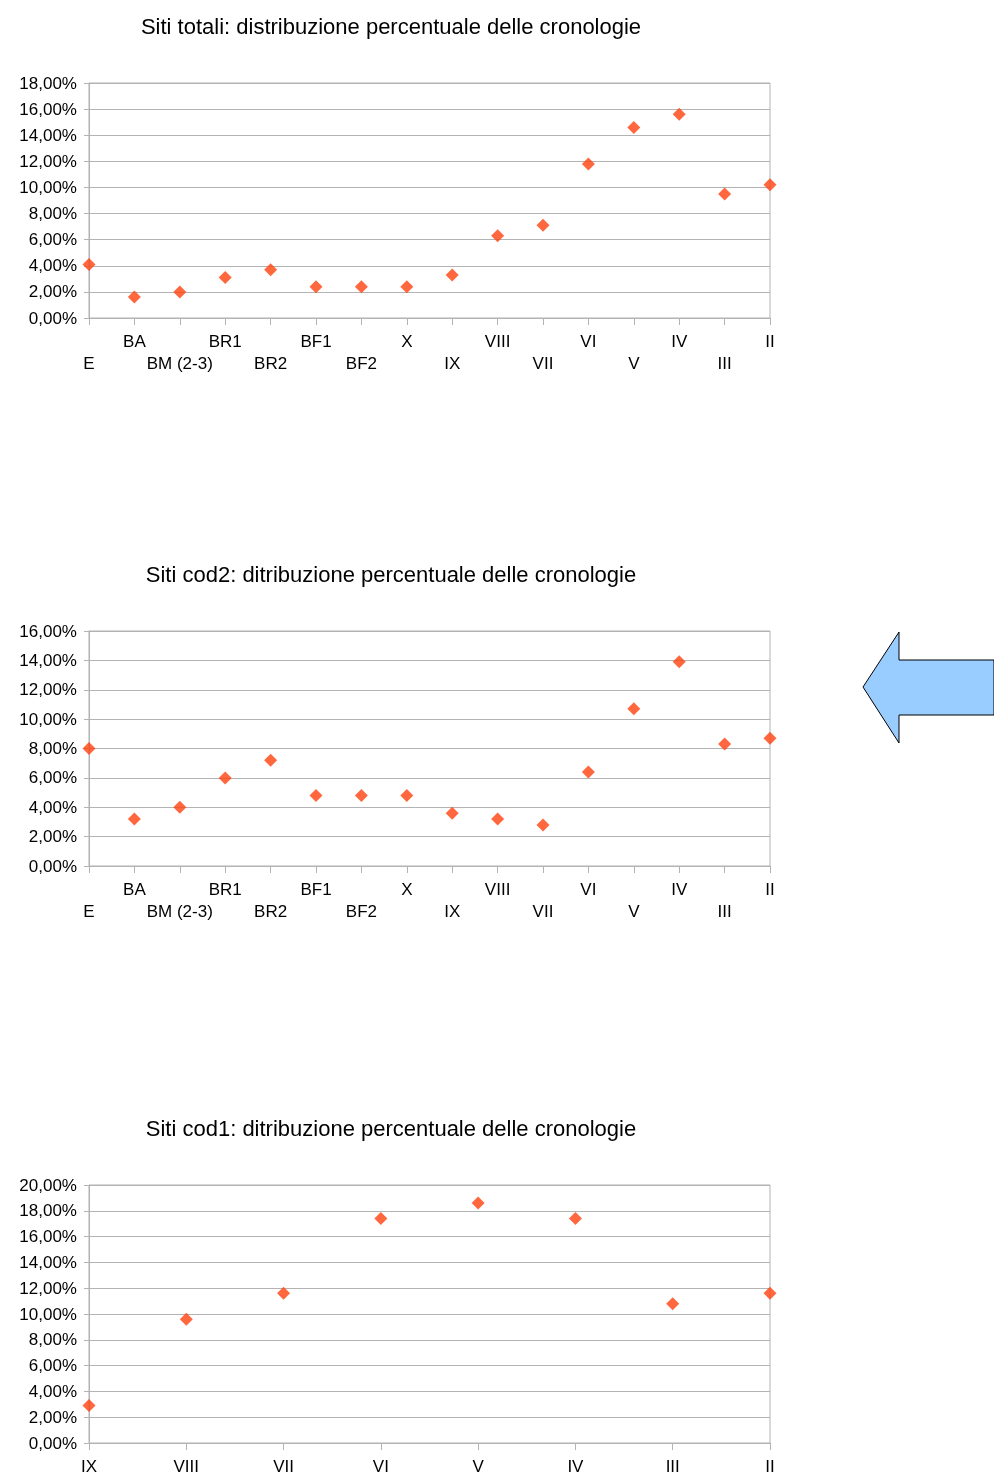 Image resolution: width=994 pixels, height=1477 pixels. Describe the element at coordinates (135, 889) in the screenshot. I see `x-tick-label: BA` at that location.